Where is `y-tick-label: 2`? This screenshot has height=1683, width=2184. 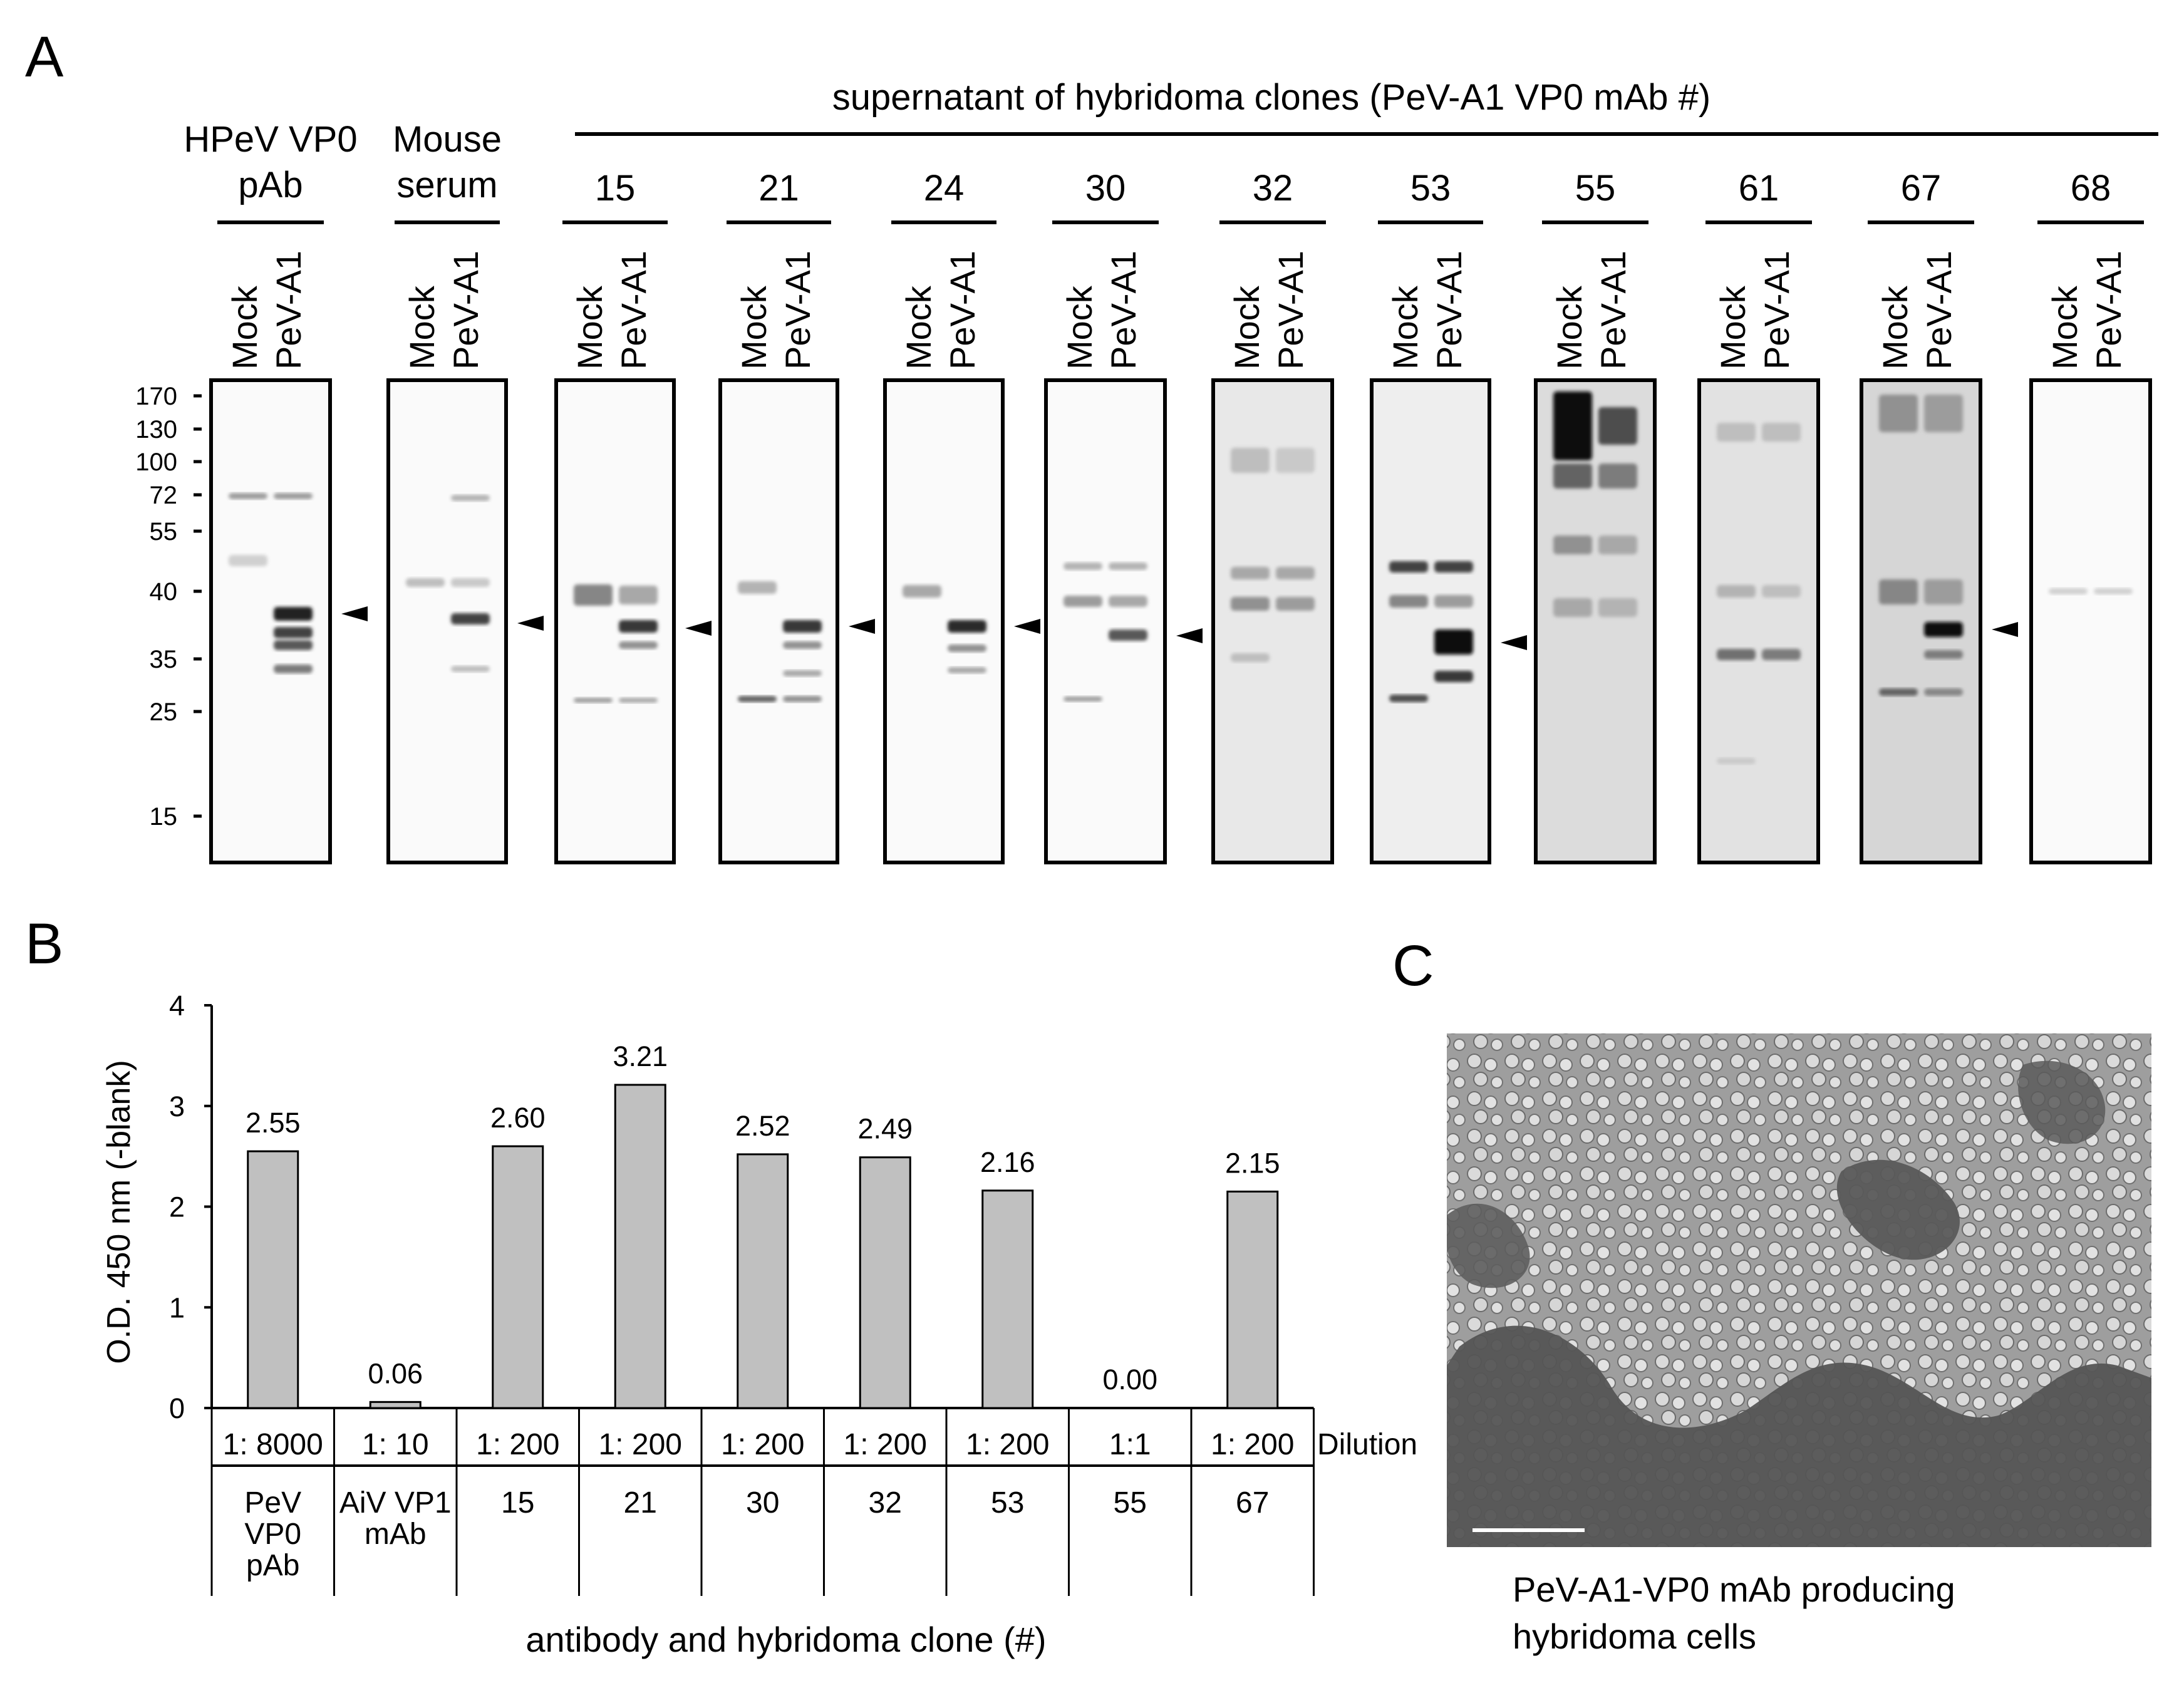 y-tick-label: 2 is located at coordinates (177, 1207).